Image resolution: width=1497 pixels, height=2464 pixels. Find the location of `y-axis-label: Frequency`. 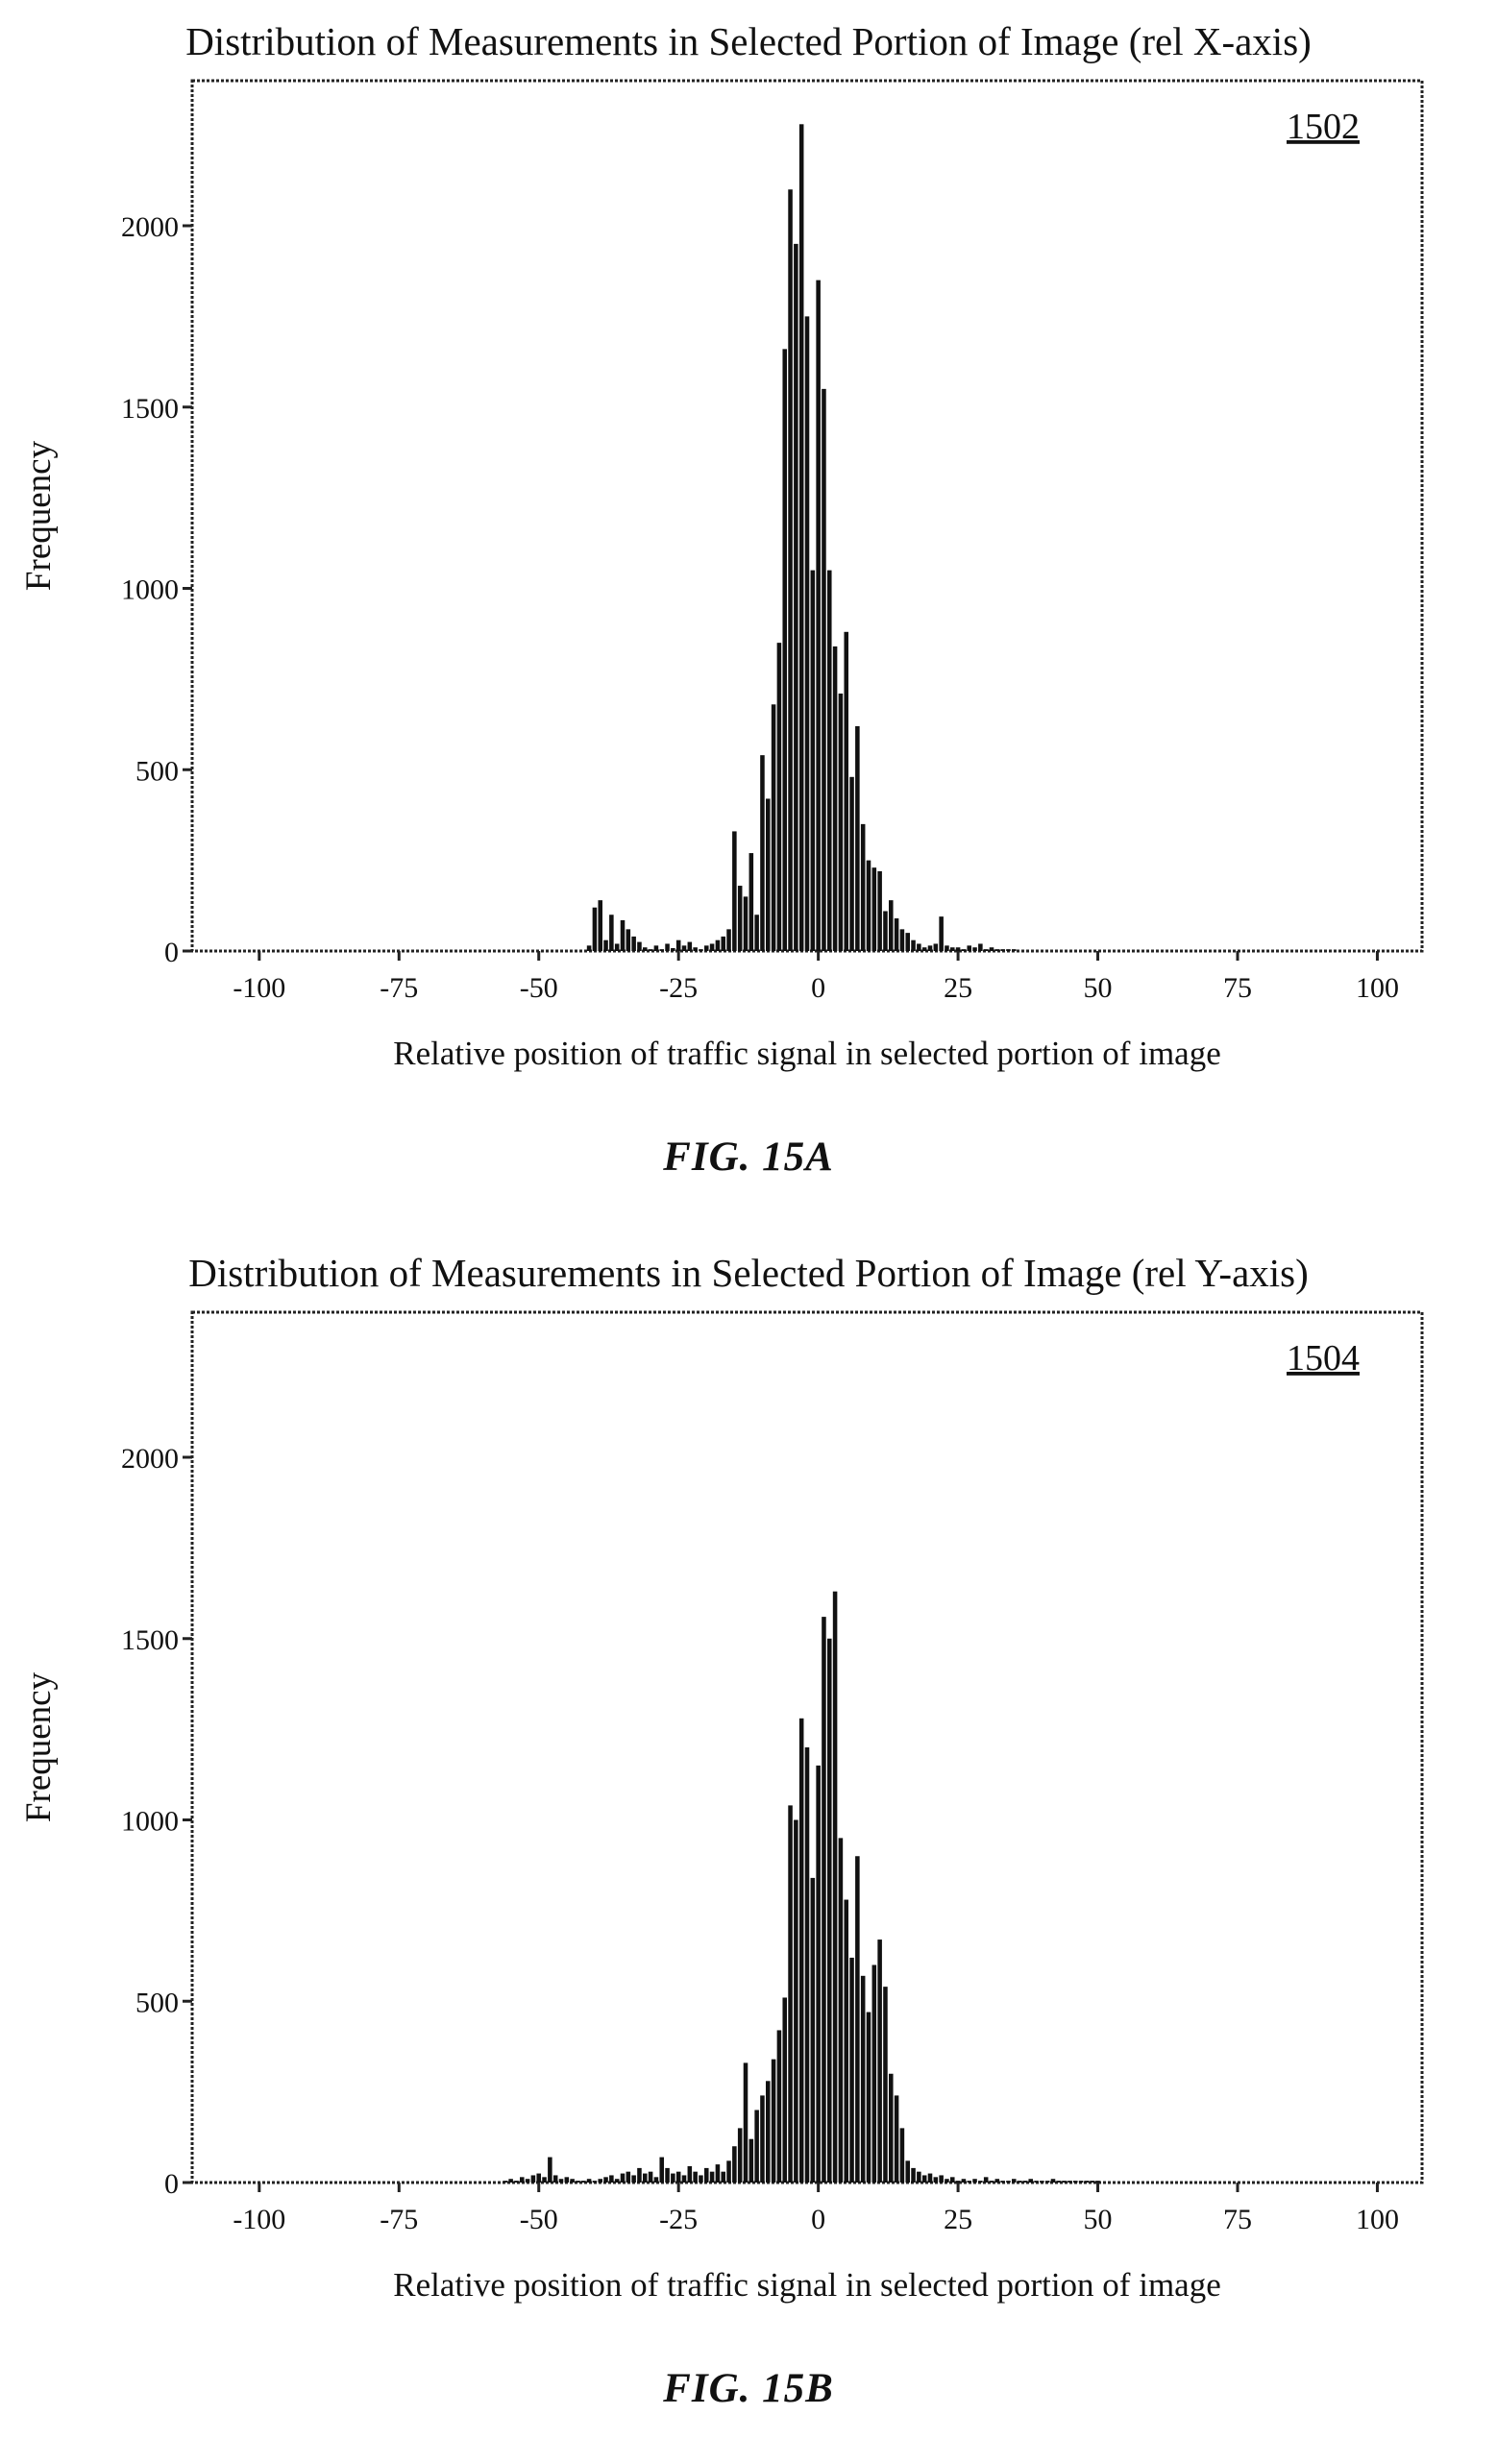

y-axis-label: Frequency is located at coordinates (39, 515).